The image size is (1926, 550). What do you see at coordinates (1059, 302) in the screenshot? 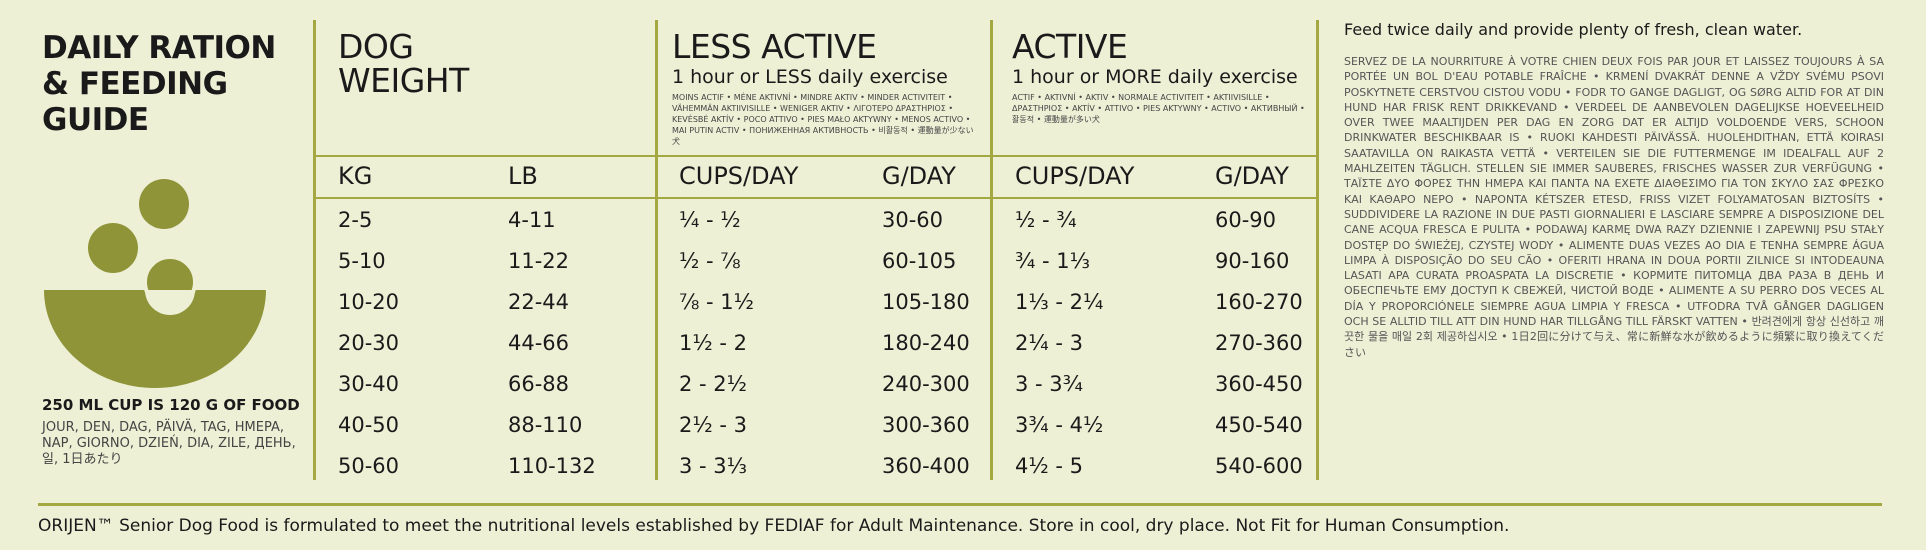
I see `table-cell-active-cups: 1⅓ - 2¼` at bounding box center [1059, 302].